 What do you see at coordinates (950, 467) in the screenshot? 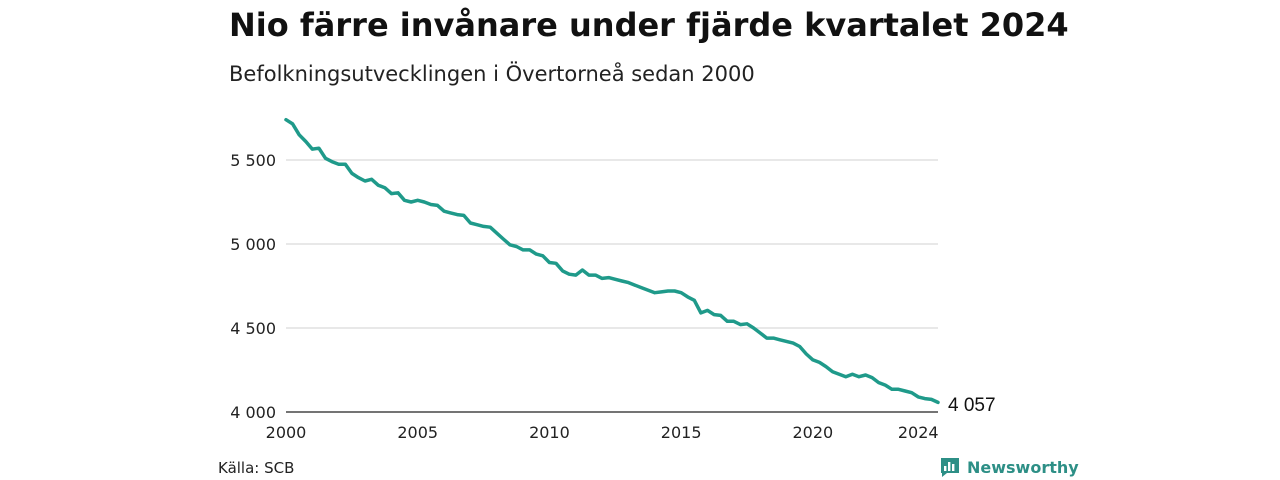
I see `bar-chart-speech-bubble-icon` at bounding box center [950, 467].